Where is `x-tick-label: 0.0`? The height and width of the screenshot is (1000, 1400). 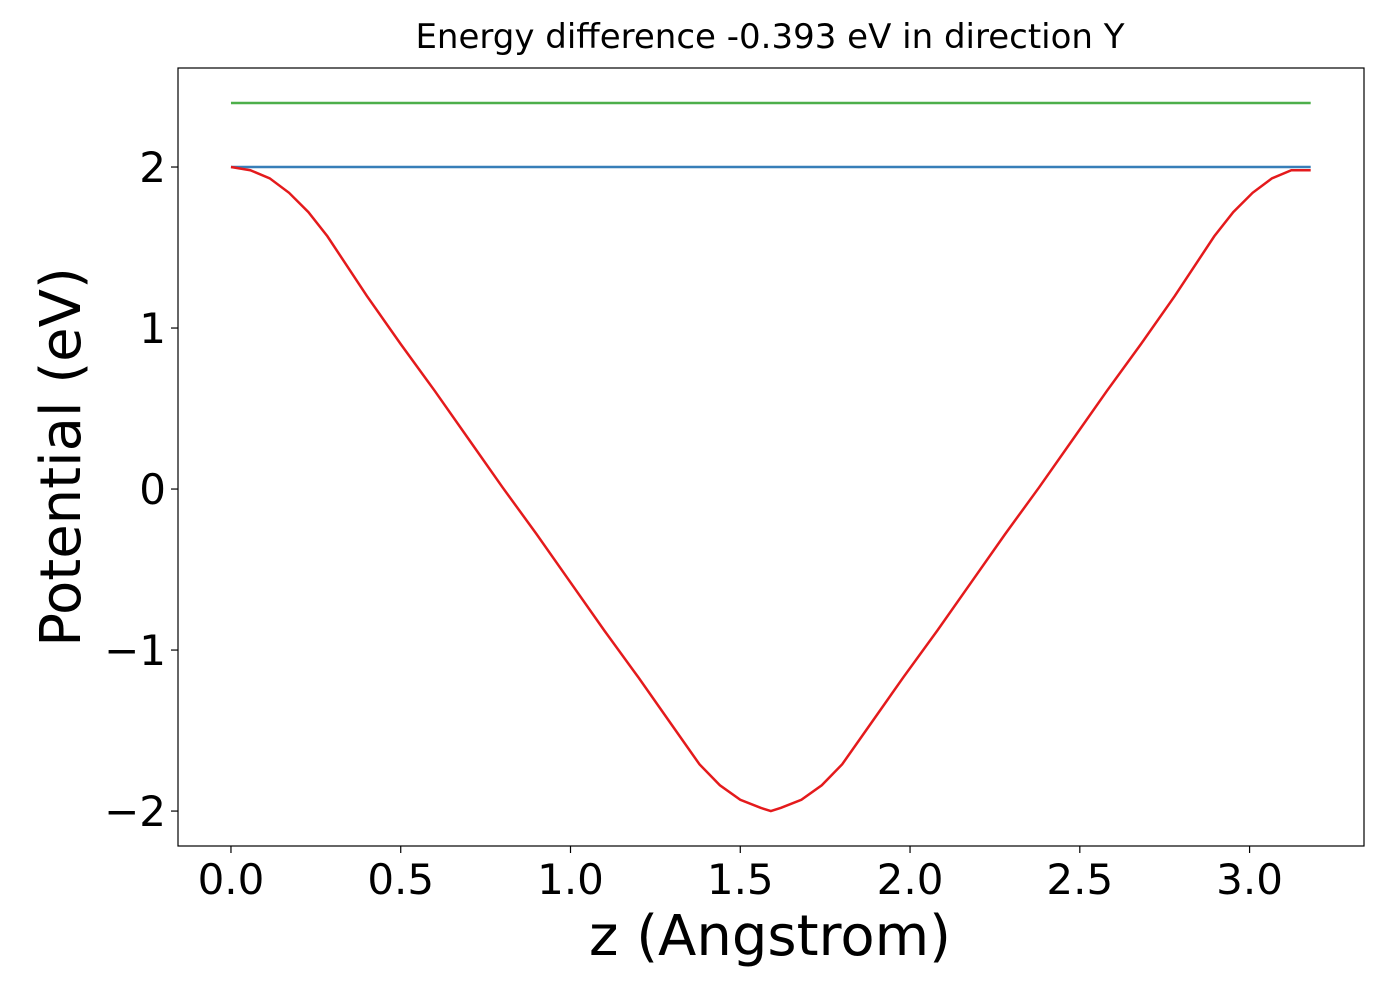 x-tick-label: 0.0 is located at coordinates (231, 879).